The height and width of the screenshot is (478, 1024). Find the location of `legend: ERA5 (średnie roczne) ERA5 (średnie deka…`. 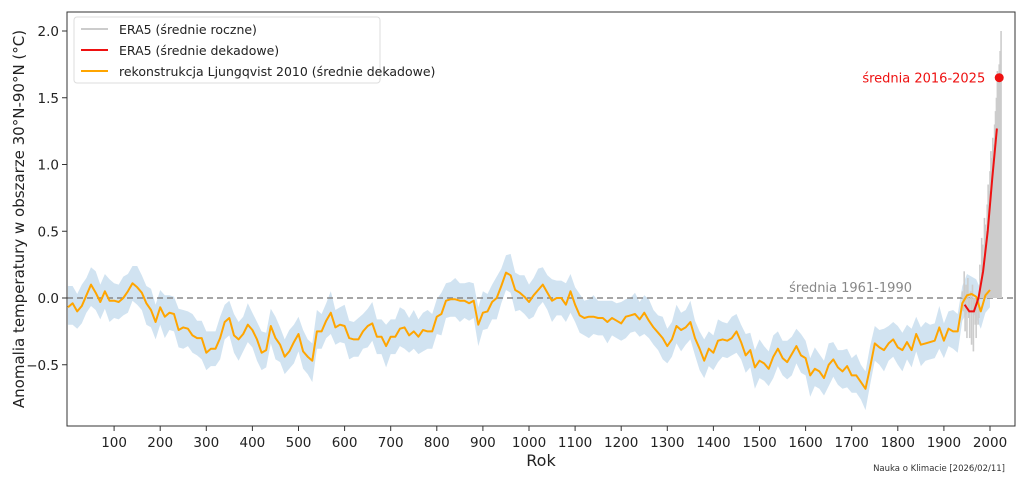

legend: ERA5 (średnie roczne) ERA5 (średnie deka… is located at coordinates (254, 50).